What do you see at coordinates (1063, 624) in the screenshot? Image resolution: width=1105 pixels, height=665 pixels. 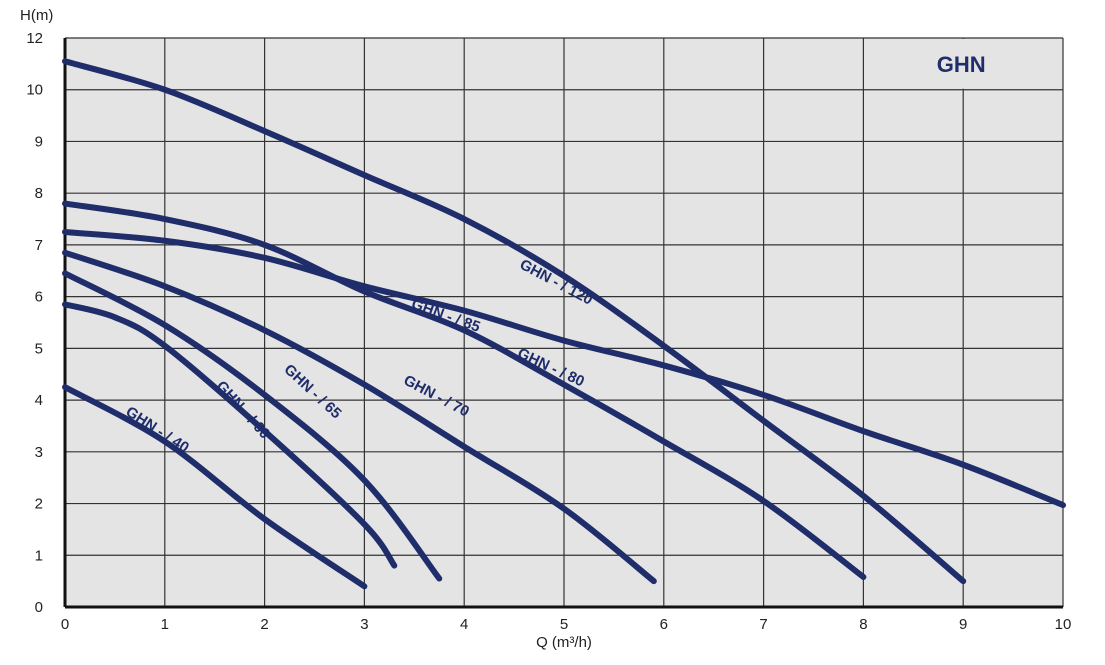 I see `x-tick-label: 10` at bounding box center [1063, 624].